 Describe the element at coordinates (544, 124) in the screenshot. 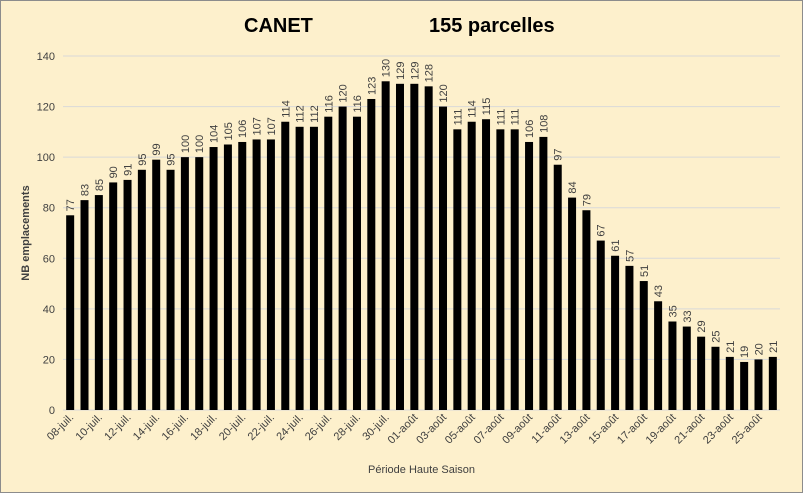

I see `data-label: 108` at that location.